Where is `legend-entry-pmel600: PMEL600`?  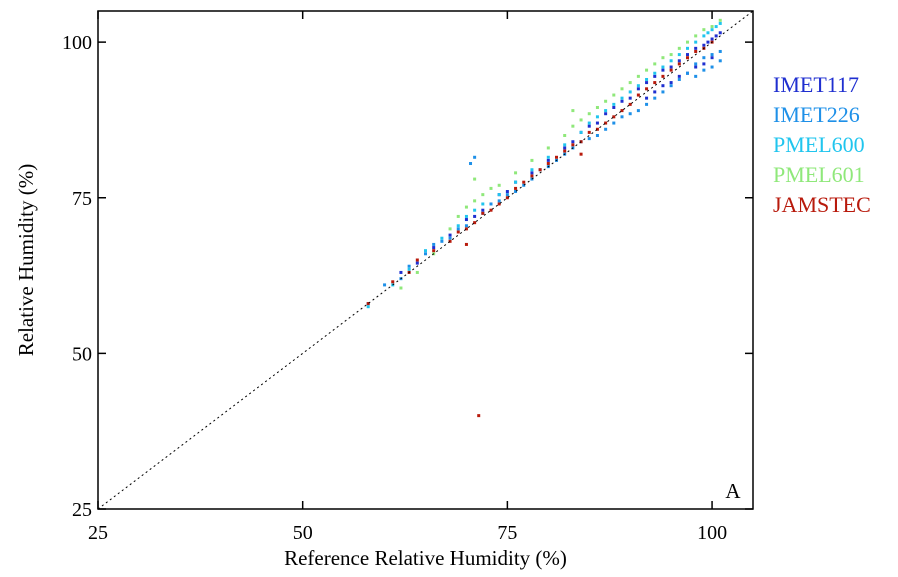
legend-entry-pmel600: PMEL600 is located at coordinates (819, 144).